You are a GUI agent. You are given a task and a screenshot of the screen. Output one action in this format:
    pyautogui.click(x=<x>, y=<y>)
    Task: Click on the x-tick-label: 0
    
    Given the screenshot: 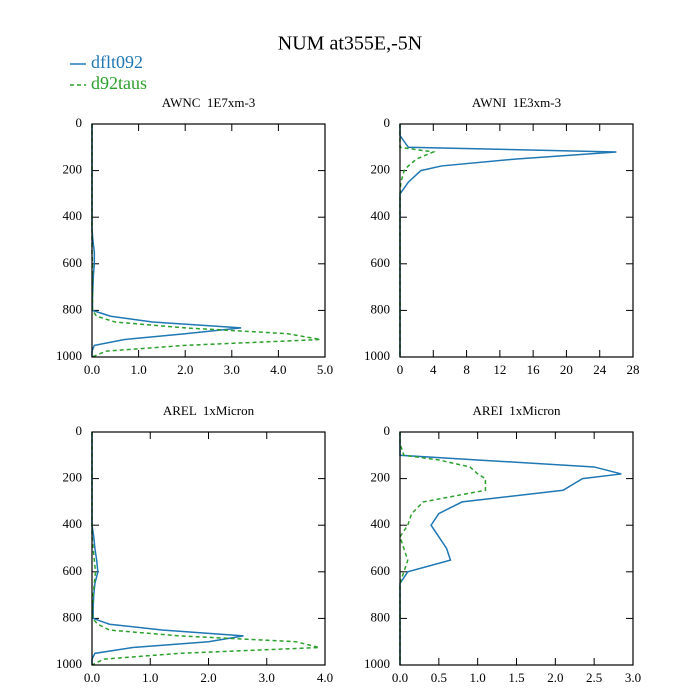 What is the action you would take?
    pyautogui.click(x=400, y=369)
    